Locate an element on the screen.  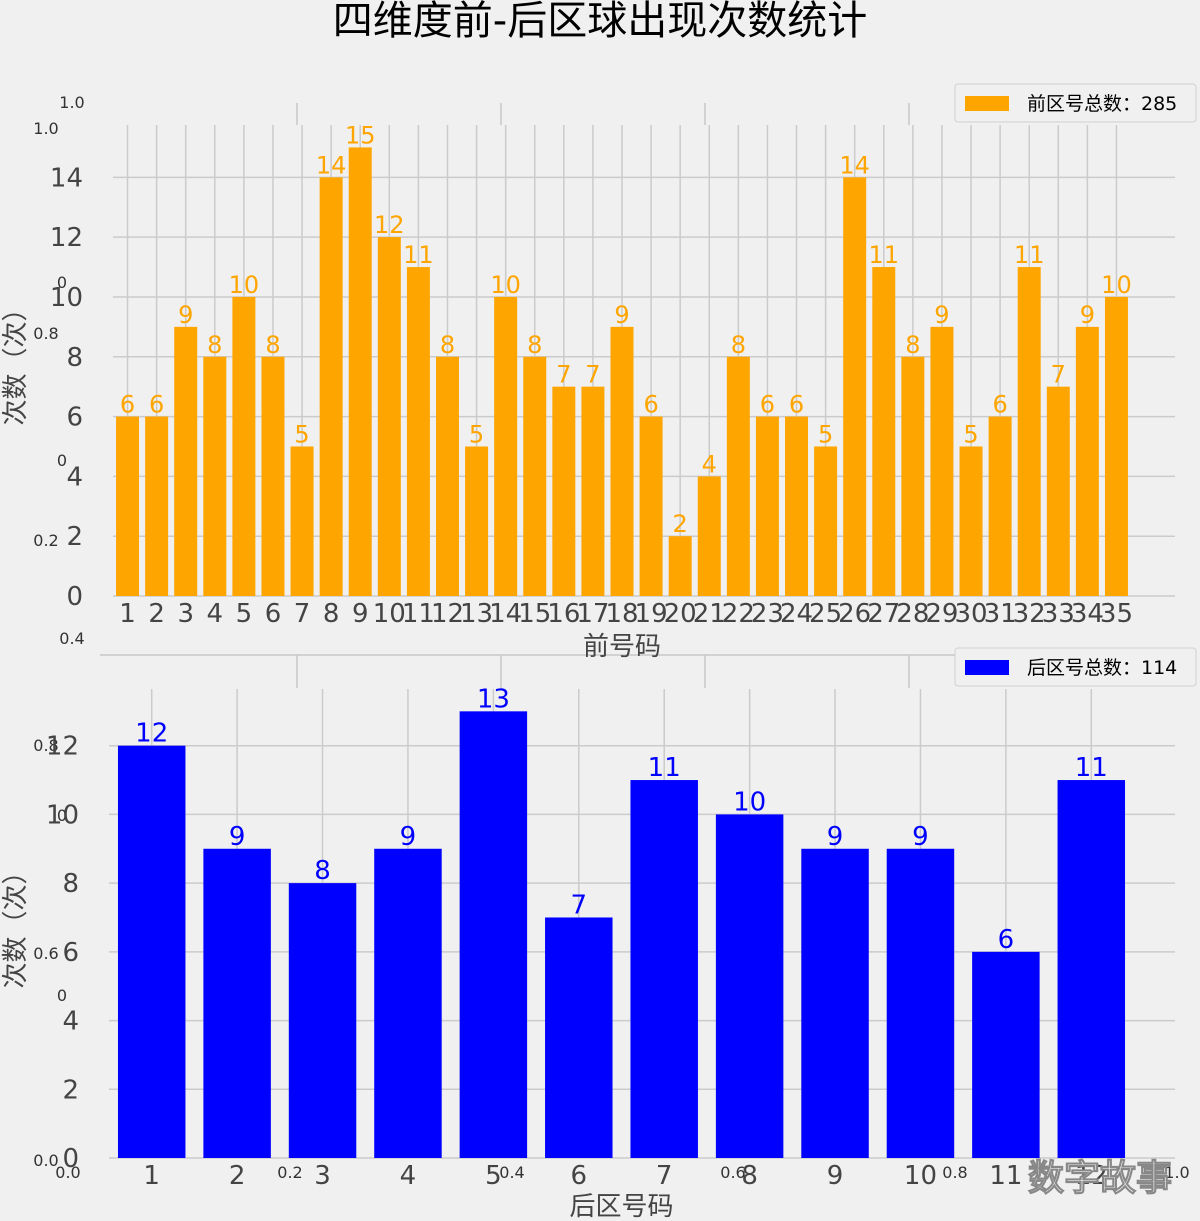
y-tick-label: 6 is located at coordinates (74, 418).